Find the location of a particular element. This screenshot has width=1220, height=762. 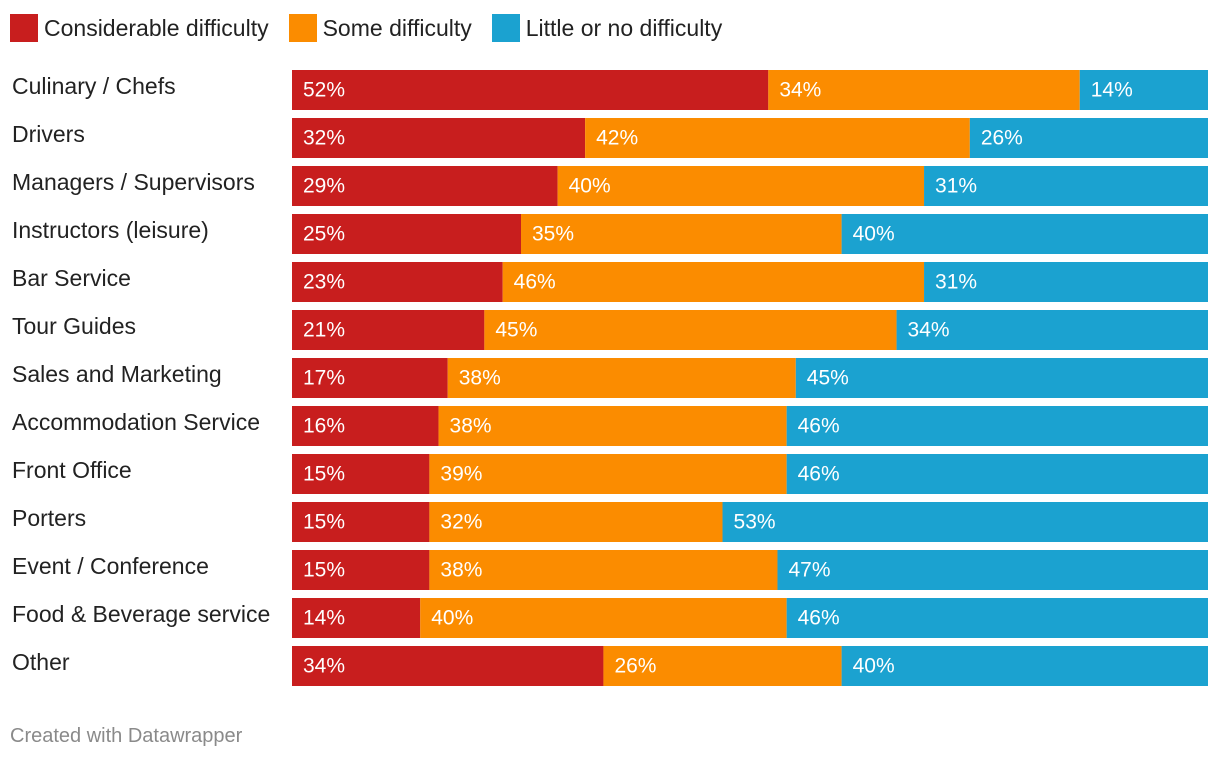

data-label: 35% is located at coordinates (553, 234).